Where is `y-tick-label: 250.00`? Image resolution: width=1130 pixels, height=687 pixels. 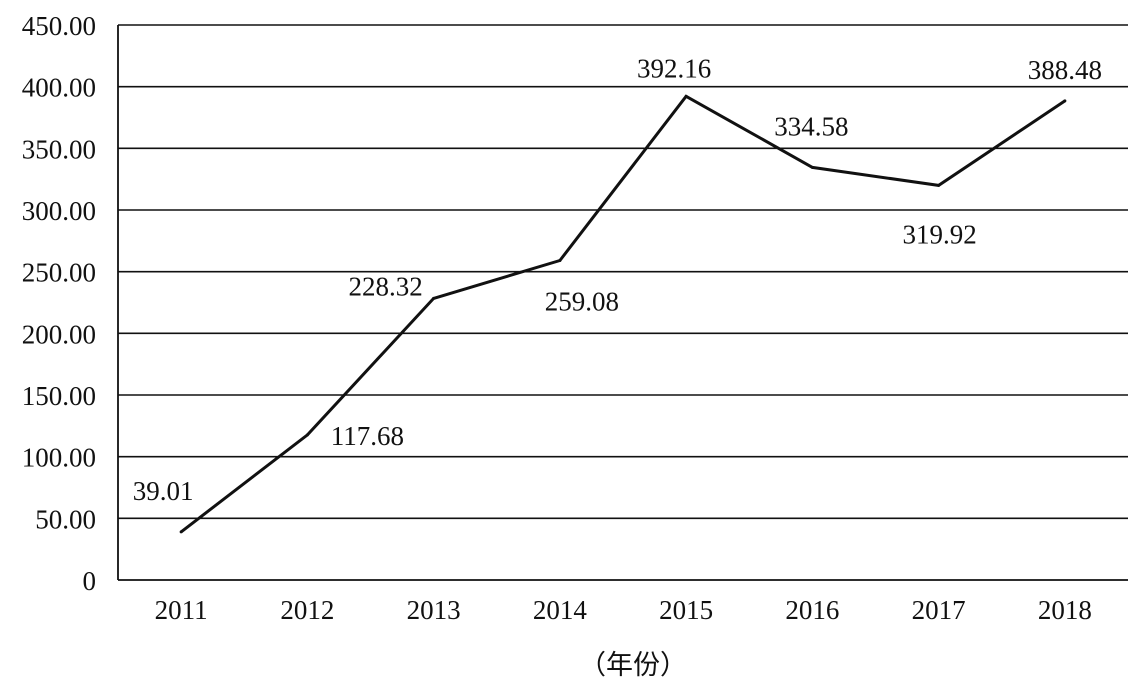 y-tick-label: 250.00 is located at coordinates (59, 273).